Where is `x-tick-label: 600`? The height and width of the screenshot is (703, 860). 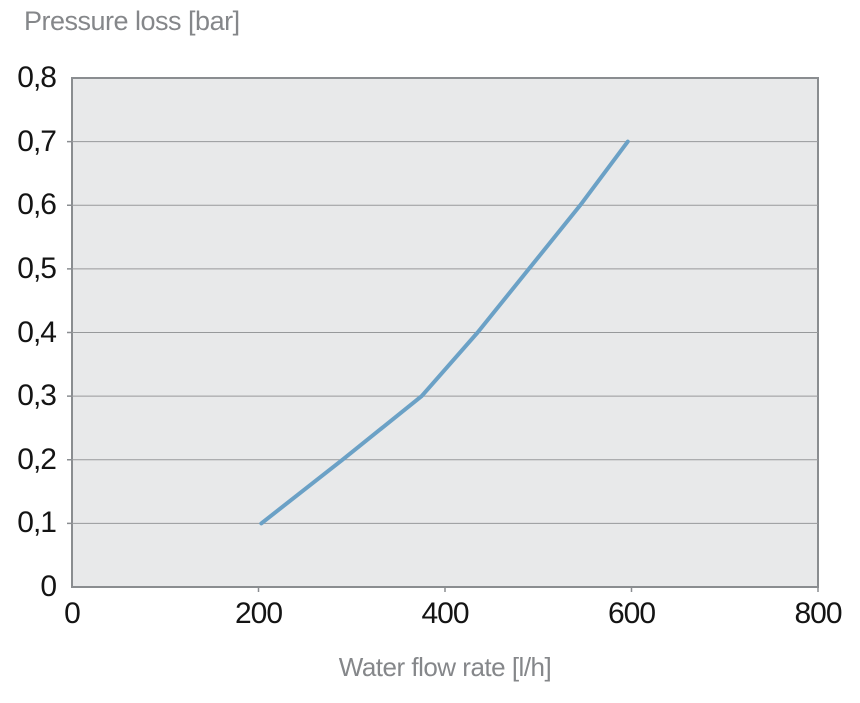
x-tick-label: 600 is located at coordinates (631, 613).